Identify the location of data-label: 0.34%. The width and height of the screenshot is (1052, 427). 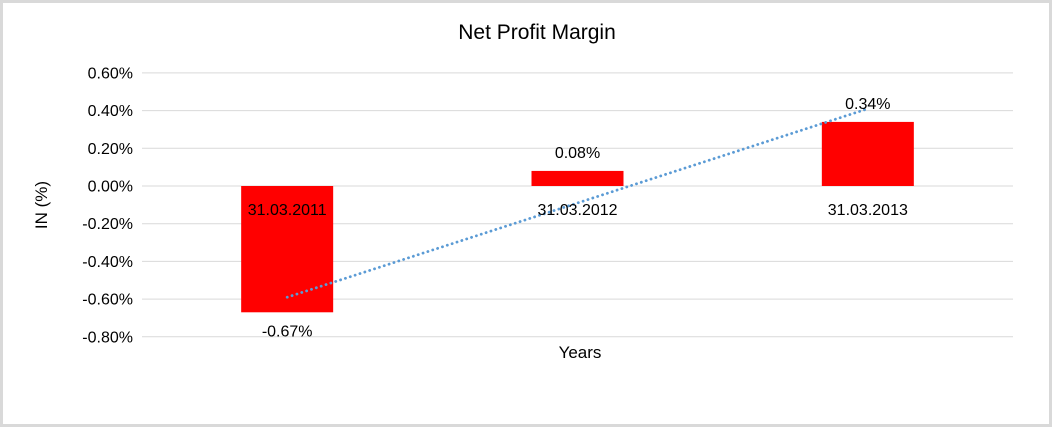
(867, 104).